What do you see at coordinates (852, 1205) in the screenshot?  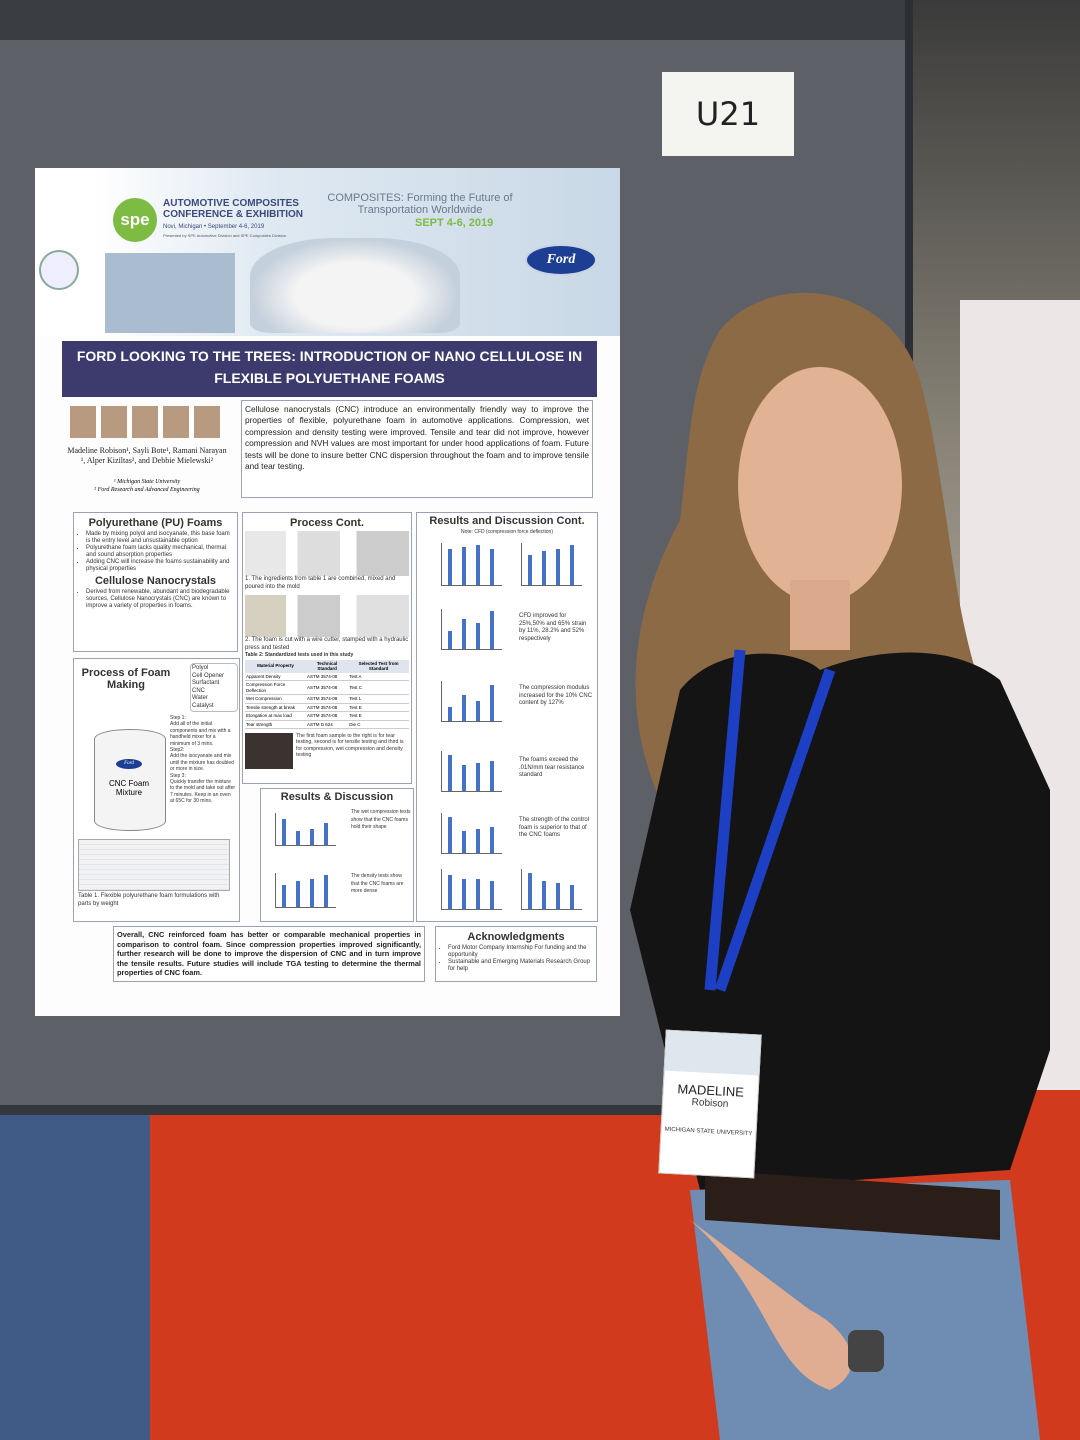 I see `belt` at bounding box center [852, 1205].